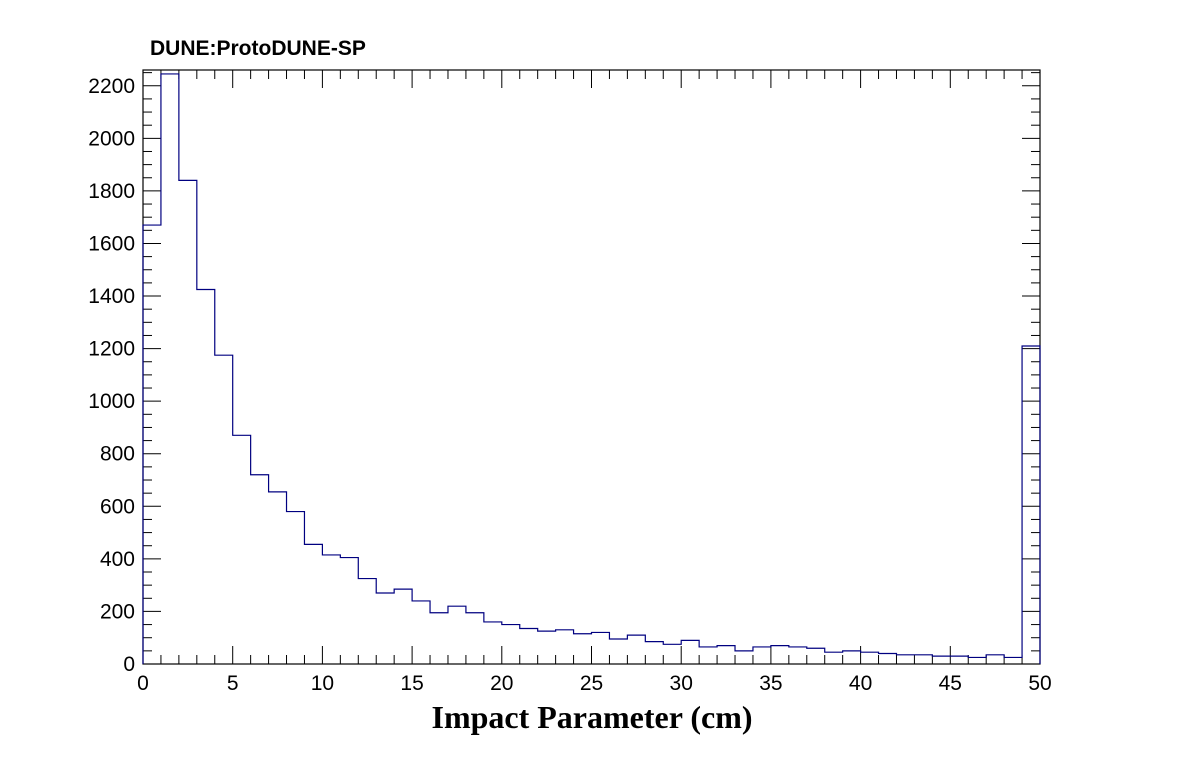 This screenshot has width=1196, height=772. Describe the element at coordinates (117, 454) in the screenshot. I see `y-tick-label: 800` at that location.